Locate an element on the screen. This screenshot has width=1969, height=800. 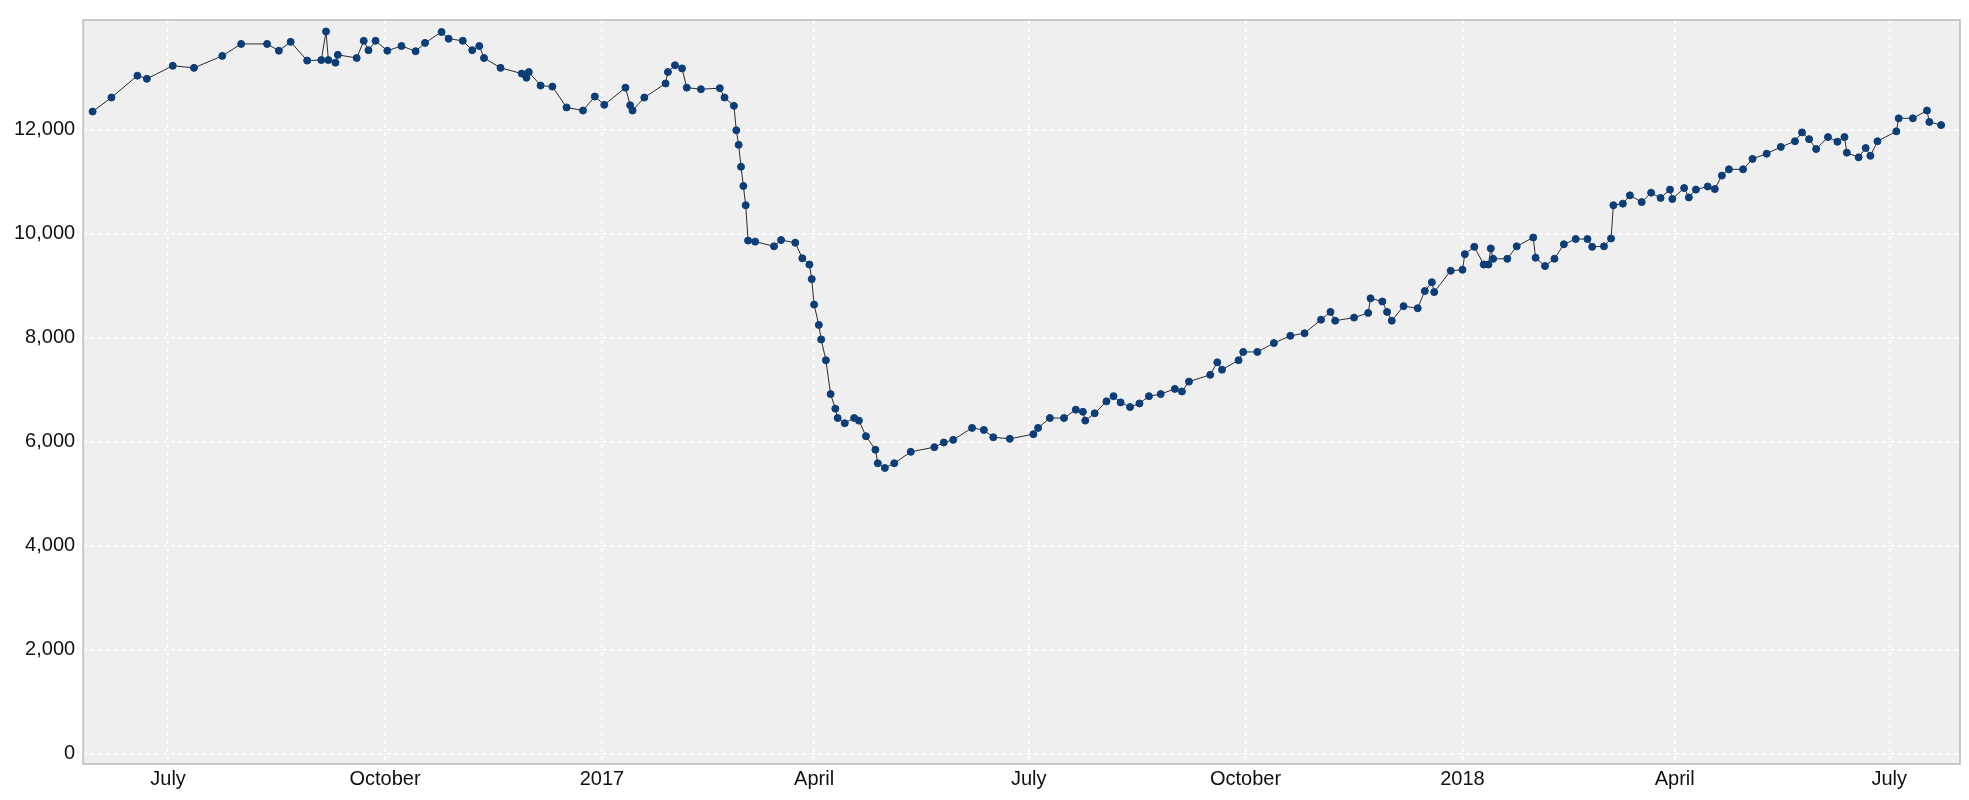
y-tick-label: 12,000 is located at coordinates (45, 127).